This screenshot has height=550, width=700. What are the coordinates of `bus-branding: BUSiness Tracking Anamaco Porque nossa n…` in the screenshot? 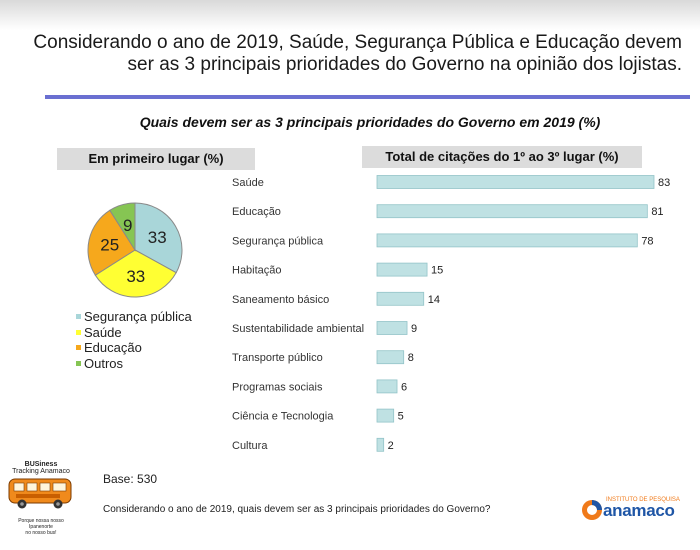 It's located at (41, 498).